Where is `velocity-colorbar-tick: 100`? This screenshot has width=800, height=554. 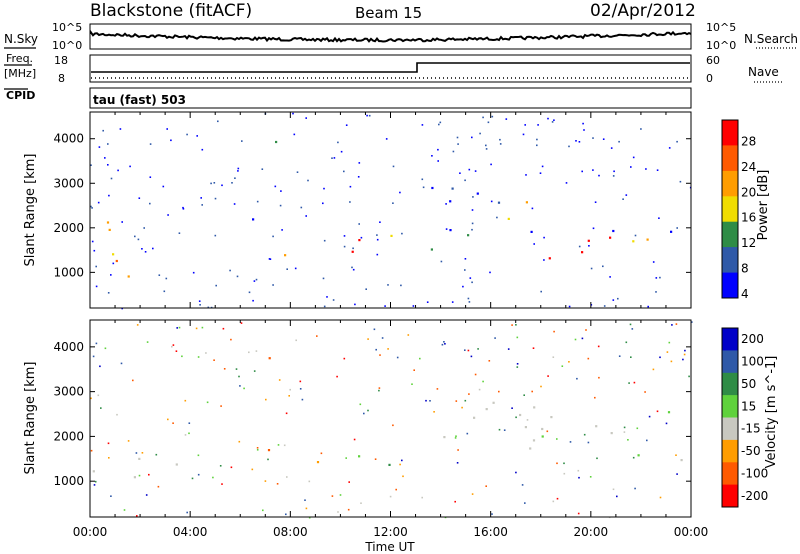 velocity-colorbar-tick: 100 is located at coordinates (752, 362).